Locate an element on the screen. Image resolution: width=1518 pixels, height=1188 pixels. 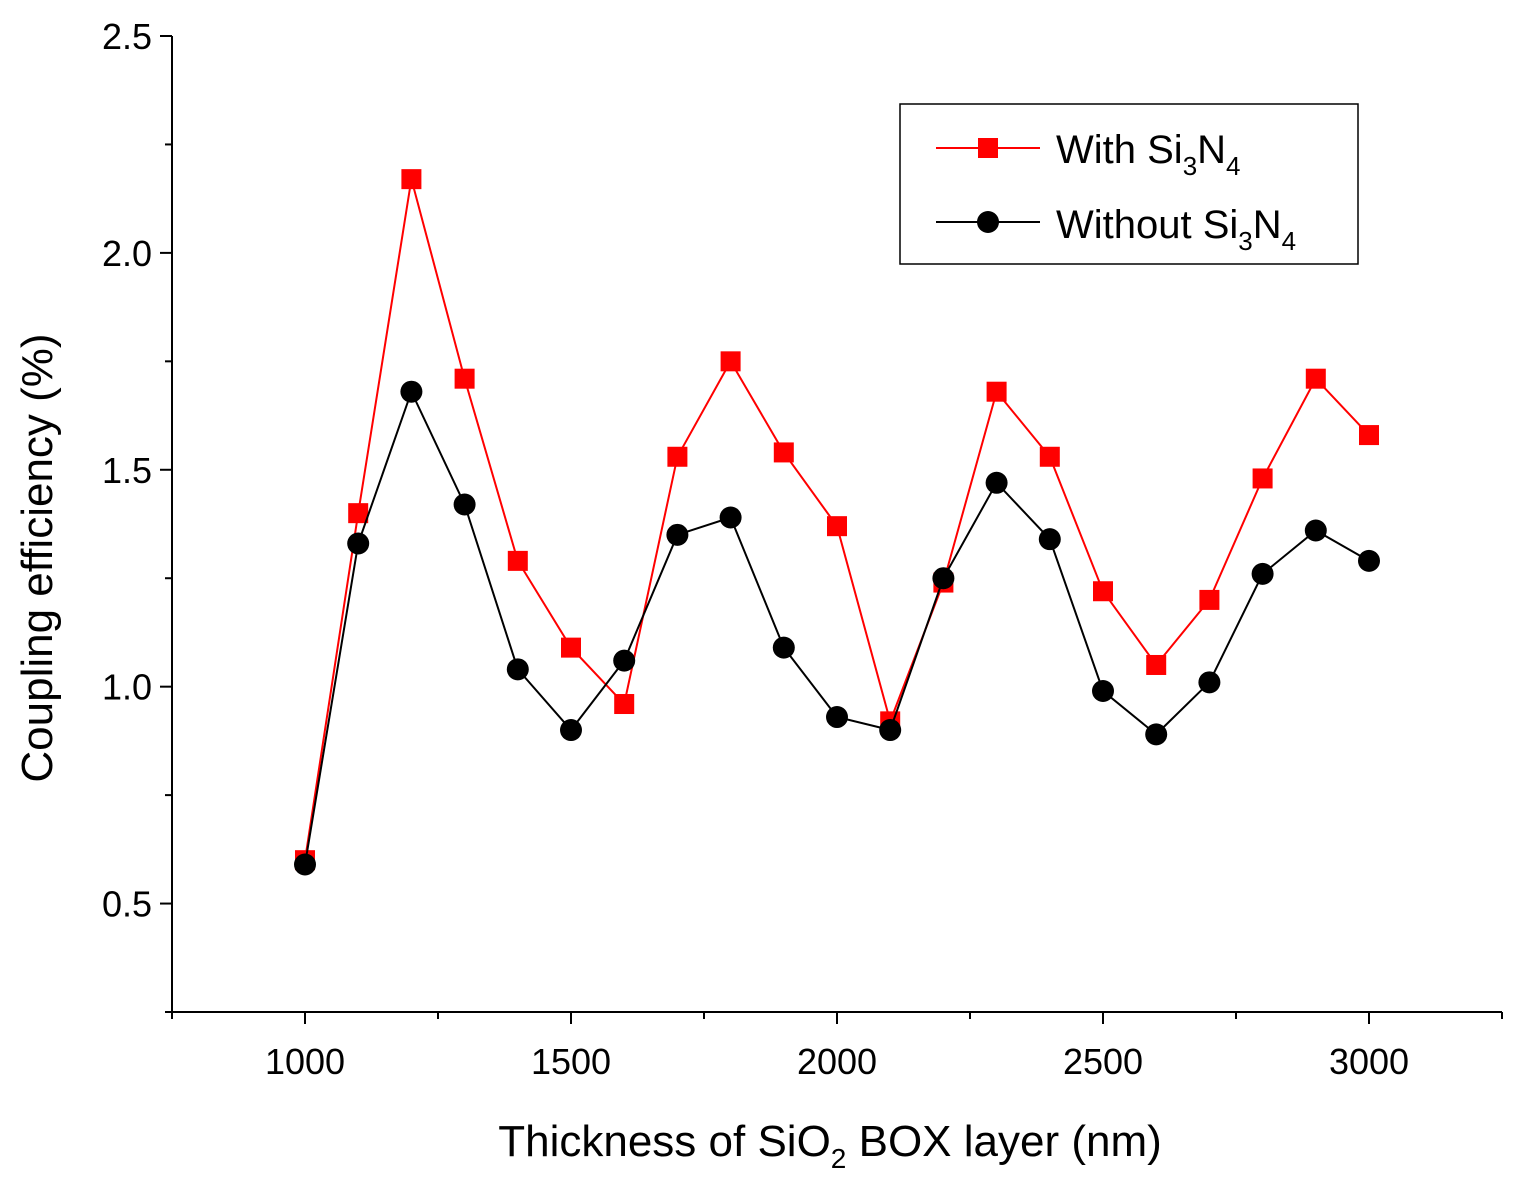
y-tick-label: 2.5 is located at coordinates (127, 36).